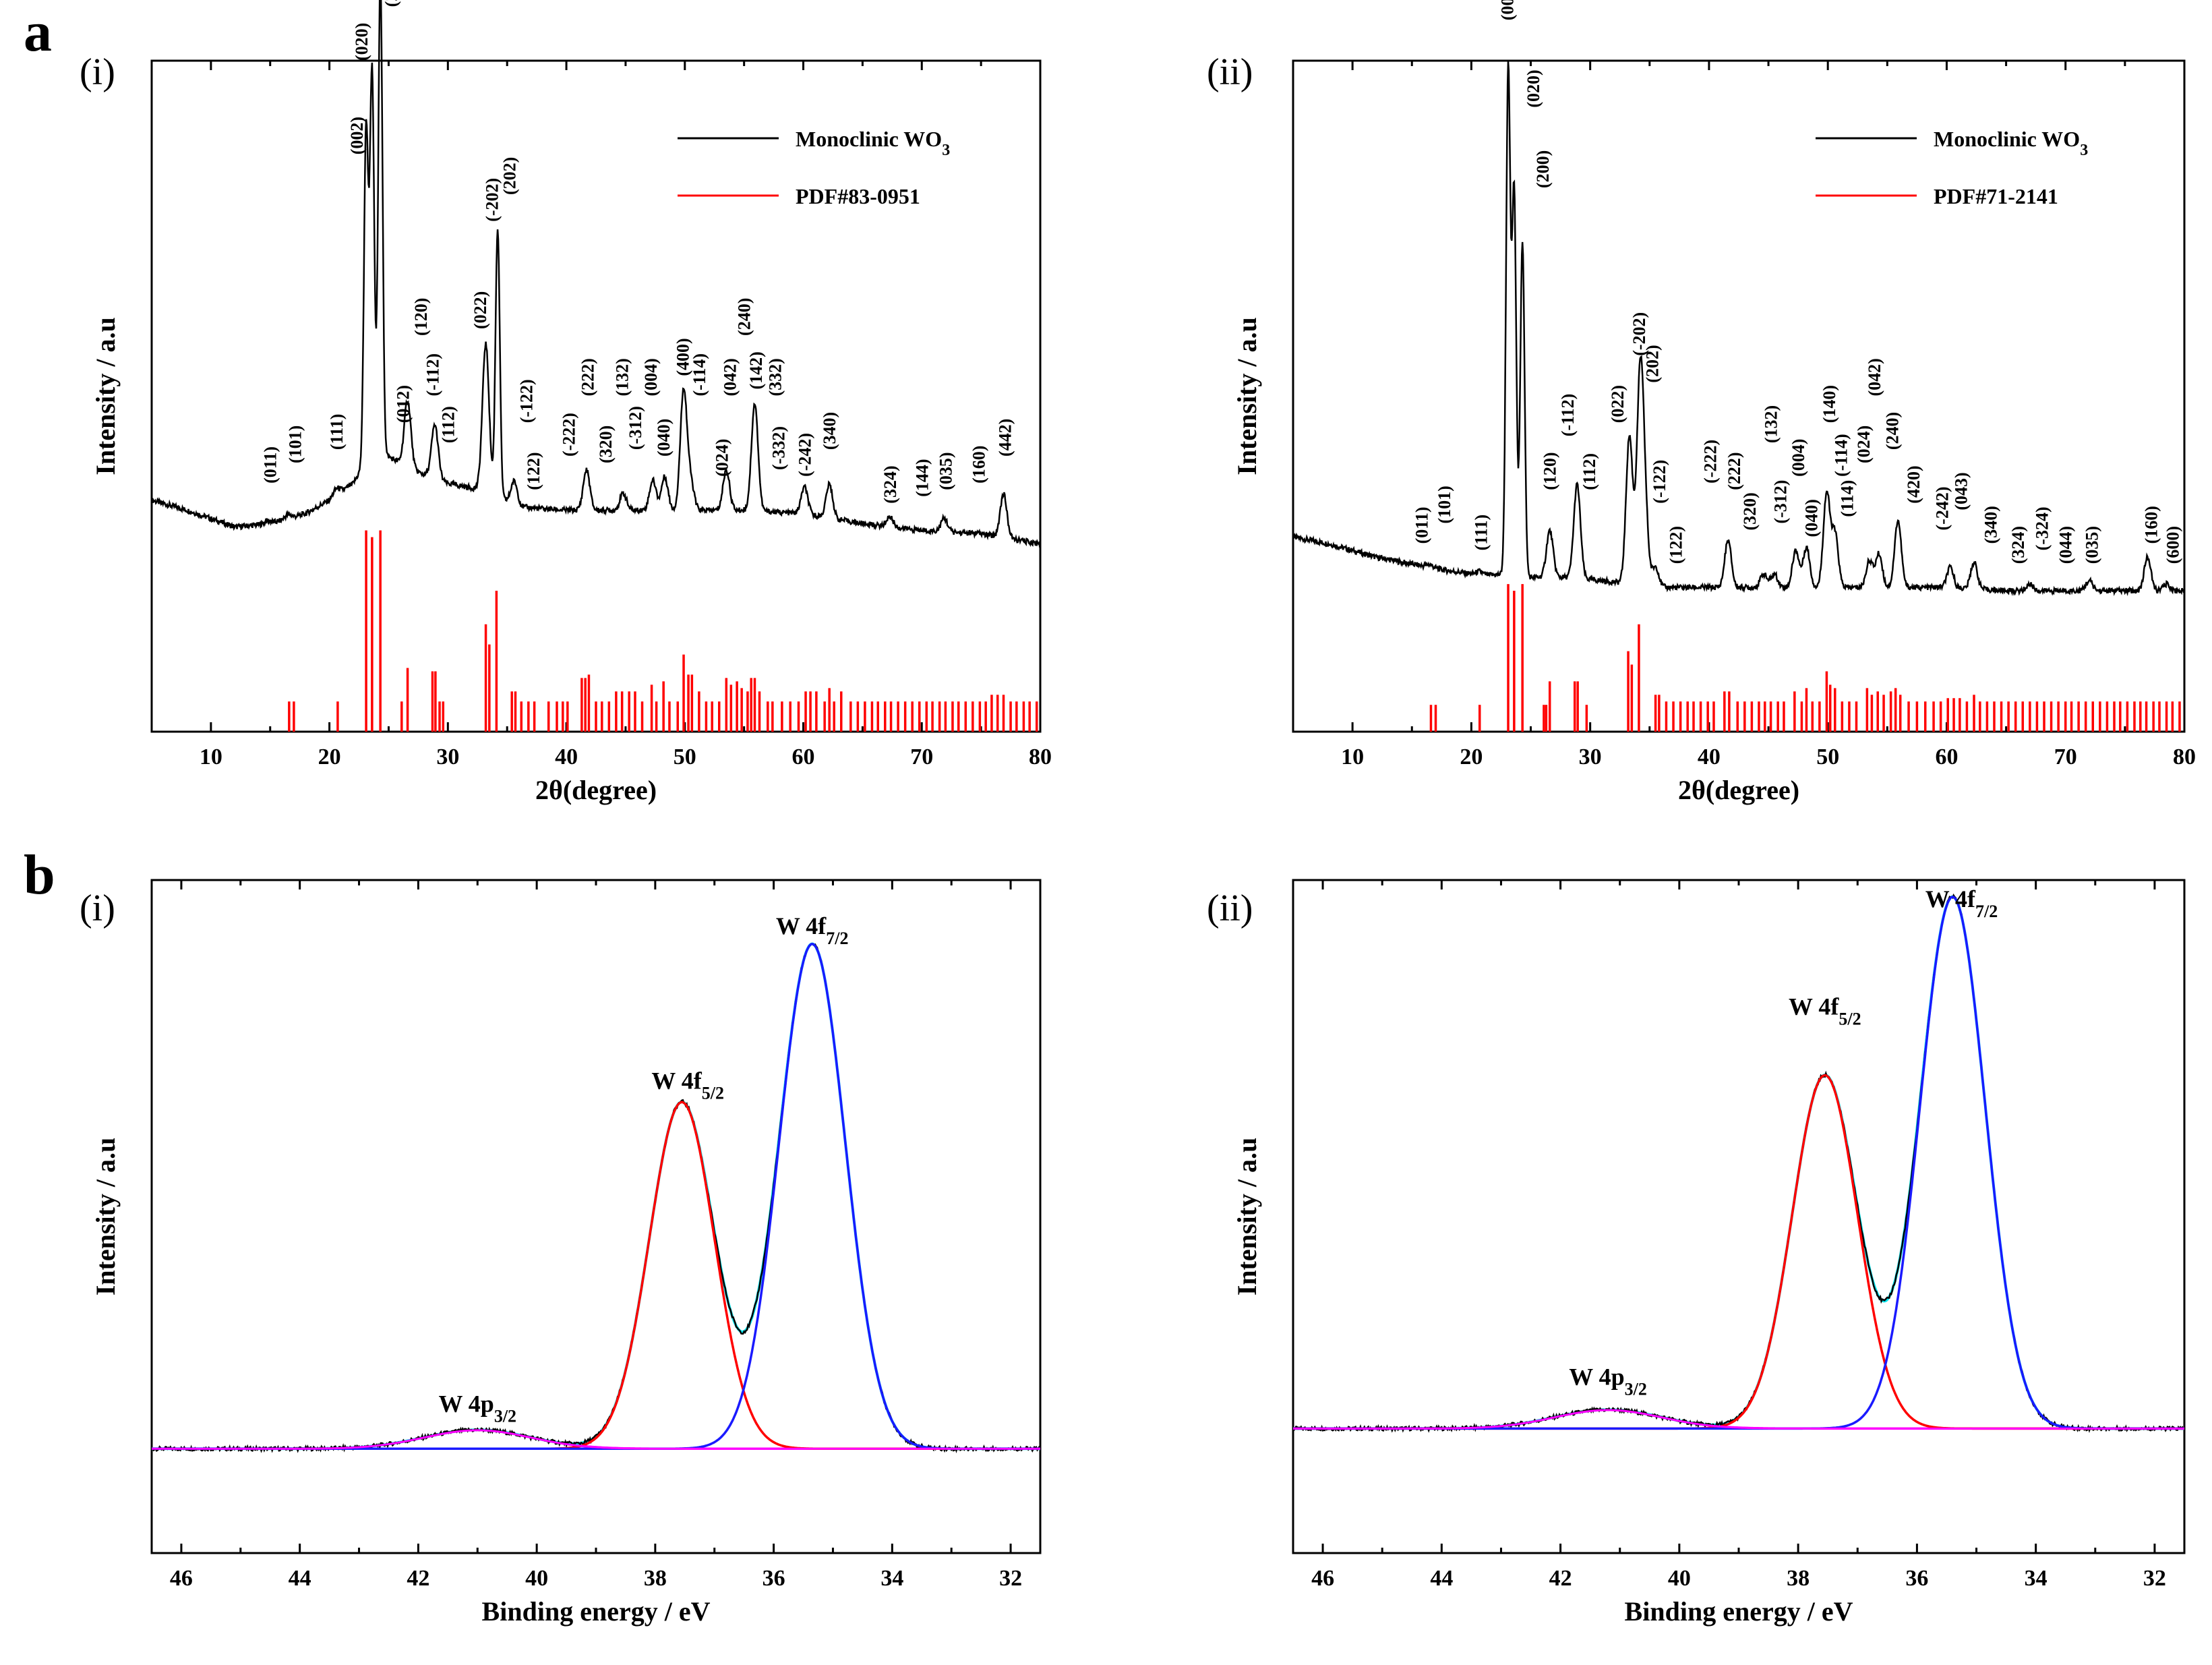 Image resolution: width=2212 pixels, height=1665 pixels. Describe the element at coordinates (1659, 482) in the screenshot. I see `peak-label: (-122)` at that location.